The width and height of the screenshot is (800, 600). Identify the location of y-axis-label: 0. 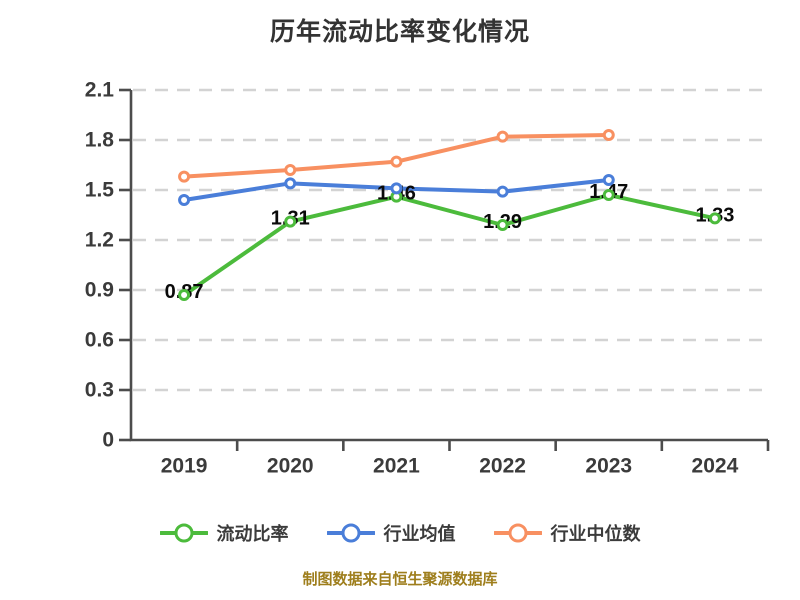
(108, 440).